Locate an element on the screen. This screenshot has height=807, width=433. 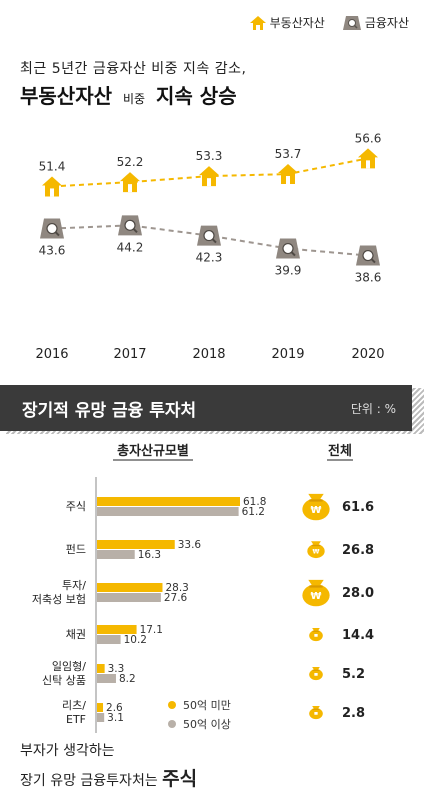
legend-label-financial: 금융자산 is located at coordinates (386, 23).